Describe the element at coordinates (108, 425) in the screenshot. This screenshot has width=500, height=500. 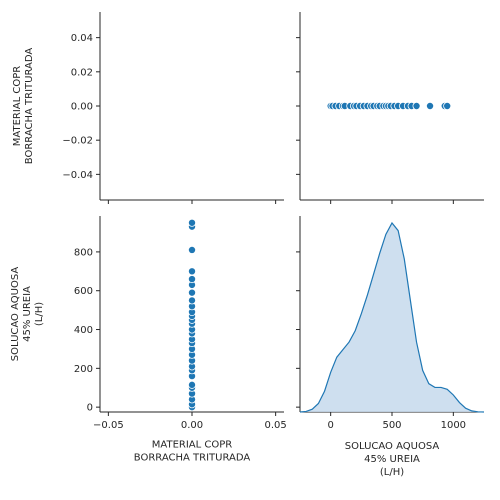
I see `x-tick-label: −0.05` at that location.